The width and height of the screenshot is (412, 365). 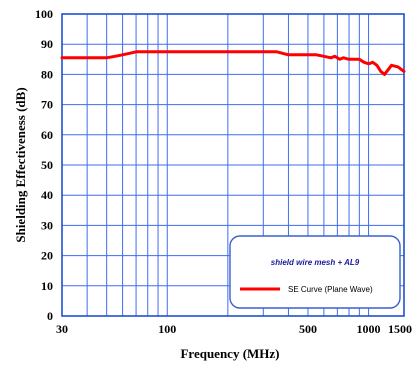 I want to click on y-tick-label: 30, so click(x=47, y=225).